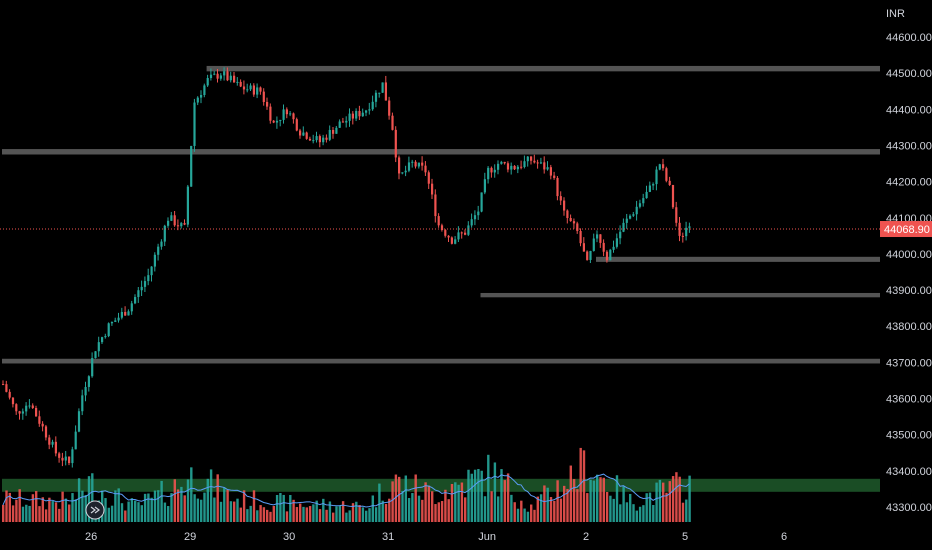  Describe the element at coordinates (436, 537) in the screenshot. I see `time-axis: 26 29 30 31 Jun 2 5 6` at that location.